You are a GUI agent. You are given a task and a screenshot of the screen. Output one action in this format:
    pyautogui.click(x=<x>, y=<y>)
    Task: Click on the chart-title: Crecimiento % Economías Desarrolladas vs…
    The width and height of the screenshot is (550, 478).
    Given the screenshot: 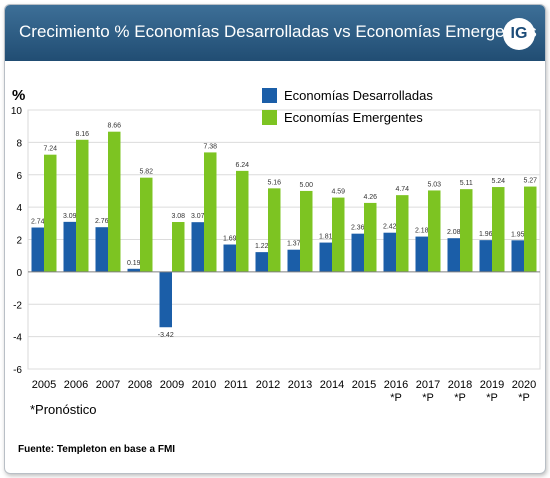 What is the action you would take?
    pyautogui.click(x=278, y=31)
    